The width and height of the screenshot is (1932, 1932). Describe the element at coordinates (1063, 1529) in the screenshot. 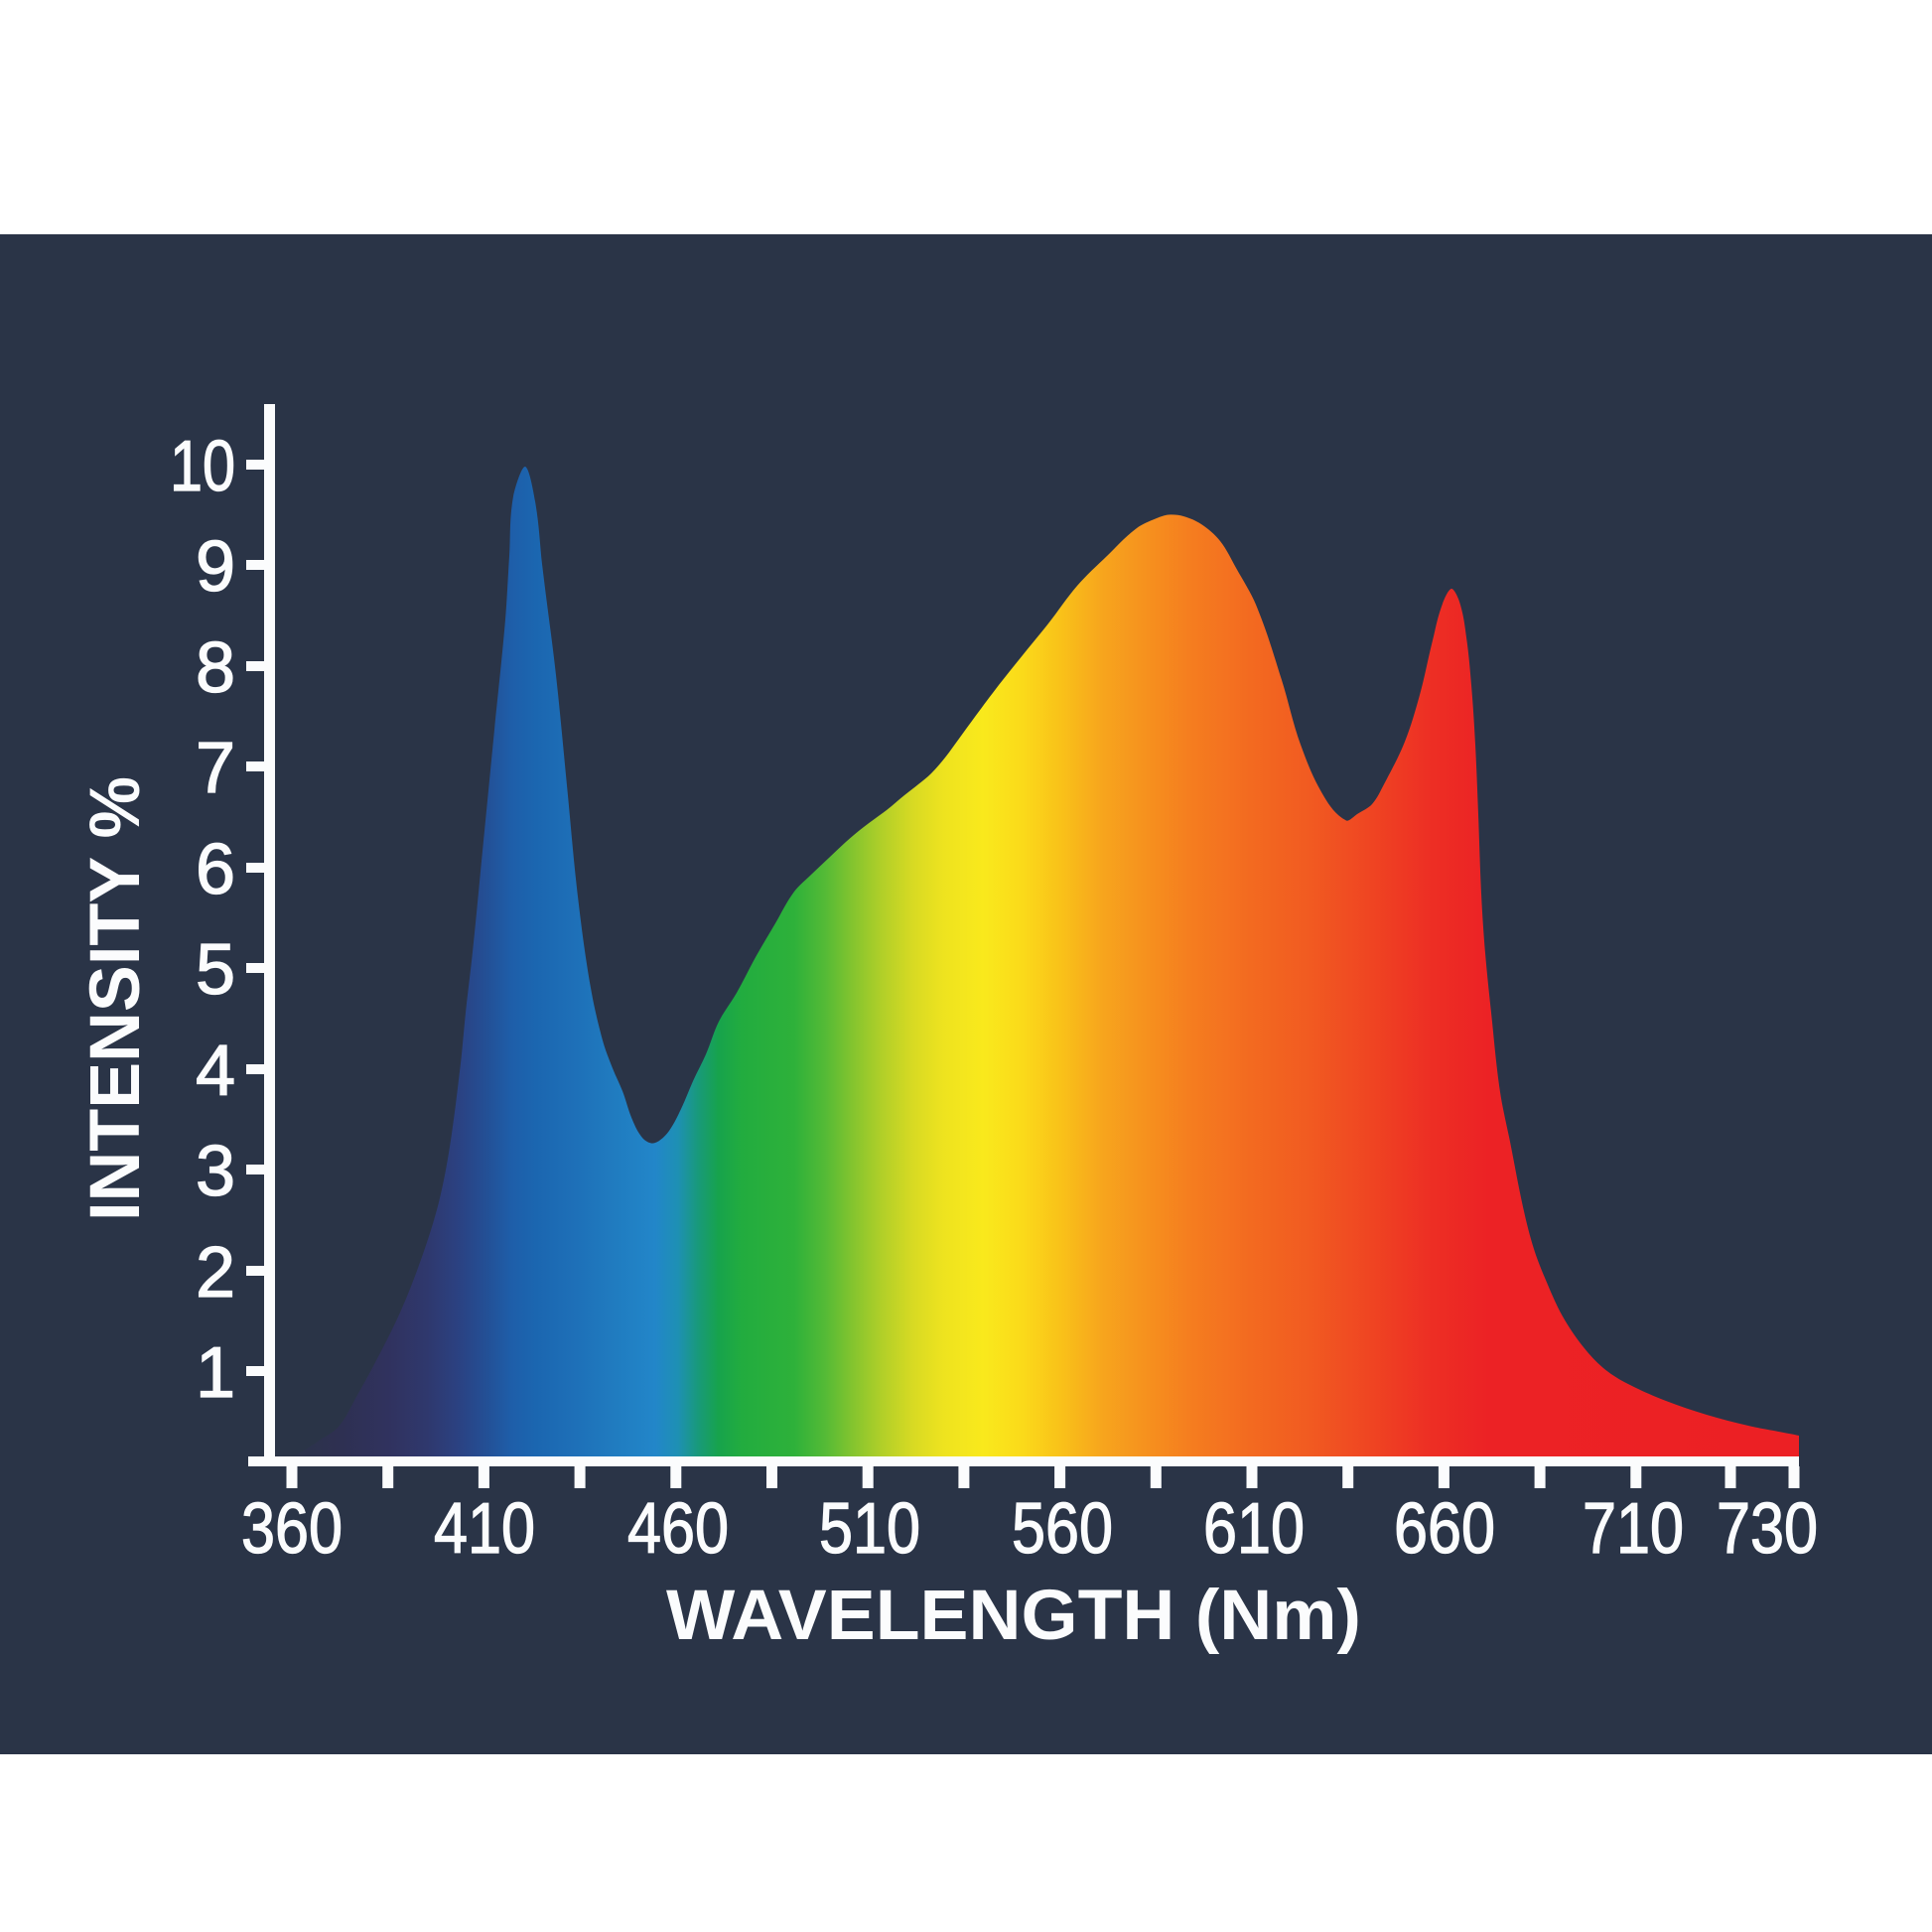

I see `svg-text: 560` at that location.